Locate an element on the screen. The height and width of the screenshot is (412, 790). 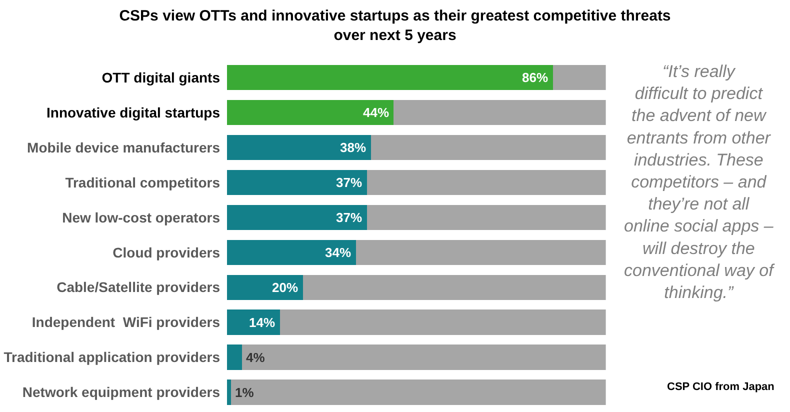
data-label: 14% is located at coordinates (262, 322).